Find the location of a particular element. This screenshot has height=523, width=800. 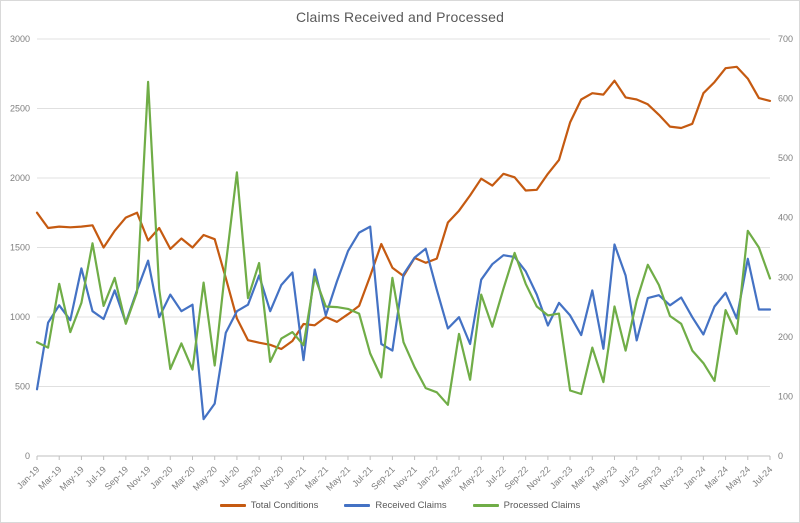

legend-label: Received Claims is located at coordinates (411, 505).